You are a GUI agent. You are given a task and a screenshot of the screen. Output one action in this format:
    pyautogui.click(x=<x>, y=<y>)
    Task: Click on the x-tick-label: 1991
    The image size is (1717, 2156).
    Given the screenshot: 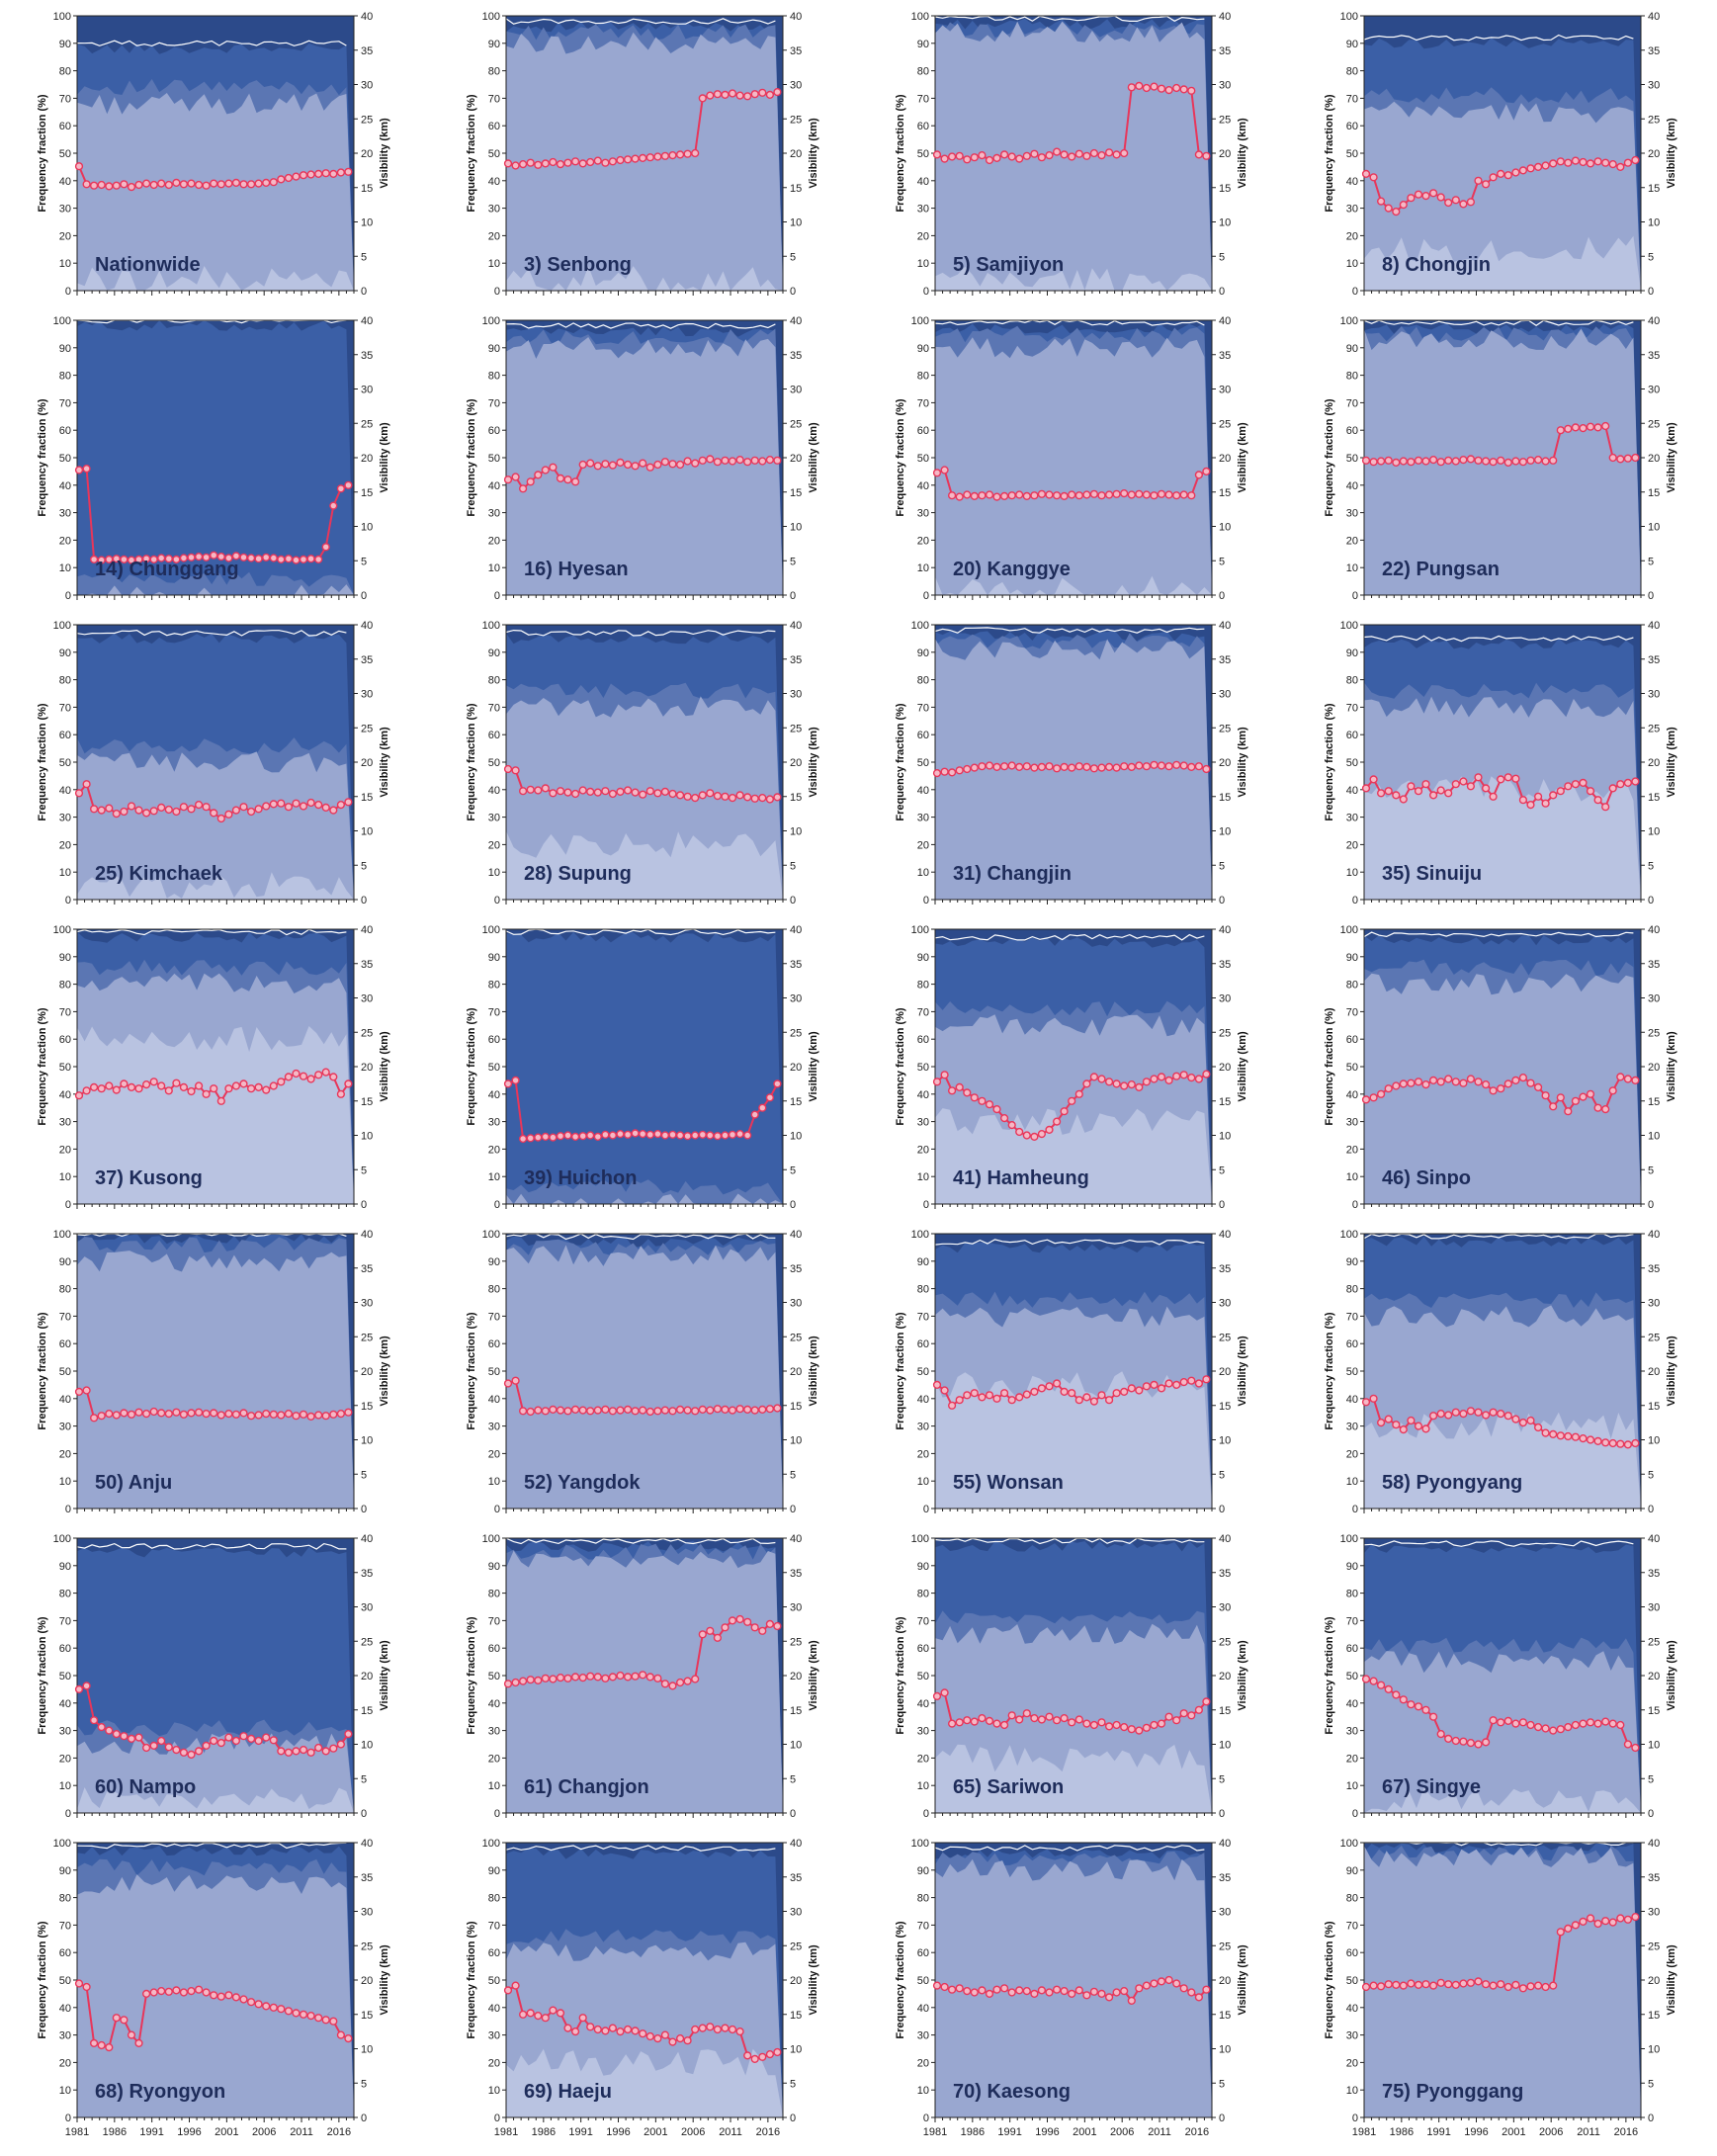 What is the action you would take?
    pyautogui.click(x=1009, y=2132)
    